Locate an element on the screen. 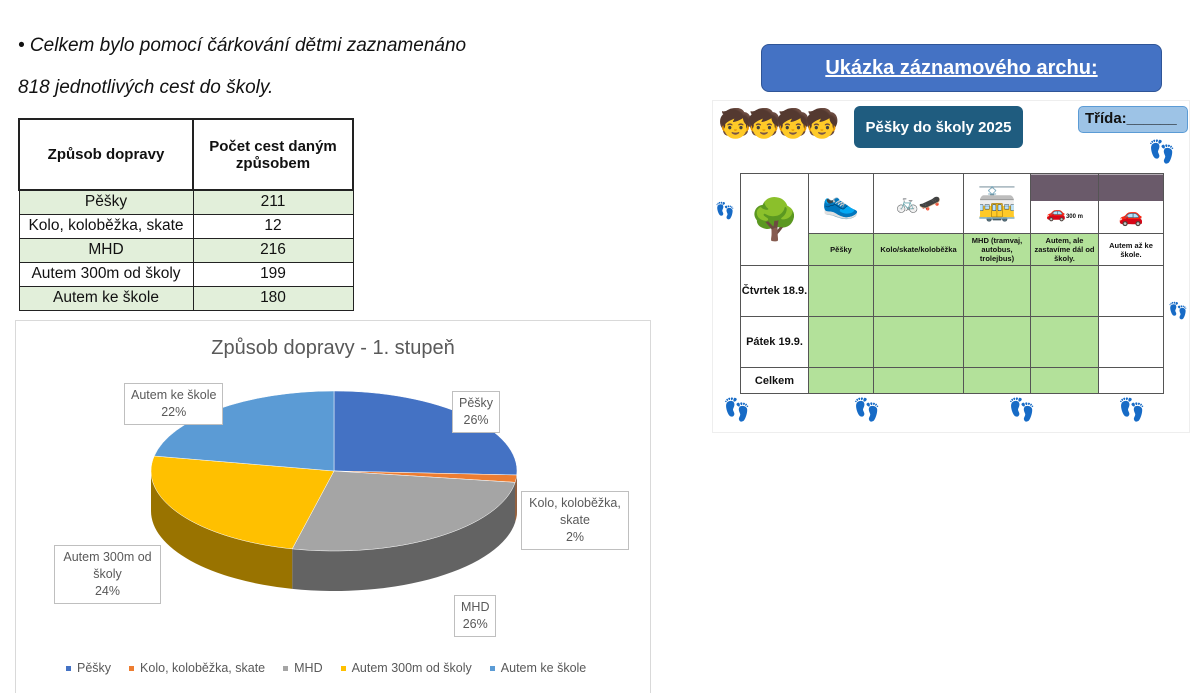  car-distance-icon: 🚗300 m is located at coordinates (1065, 204).